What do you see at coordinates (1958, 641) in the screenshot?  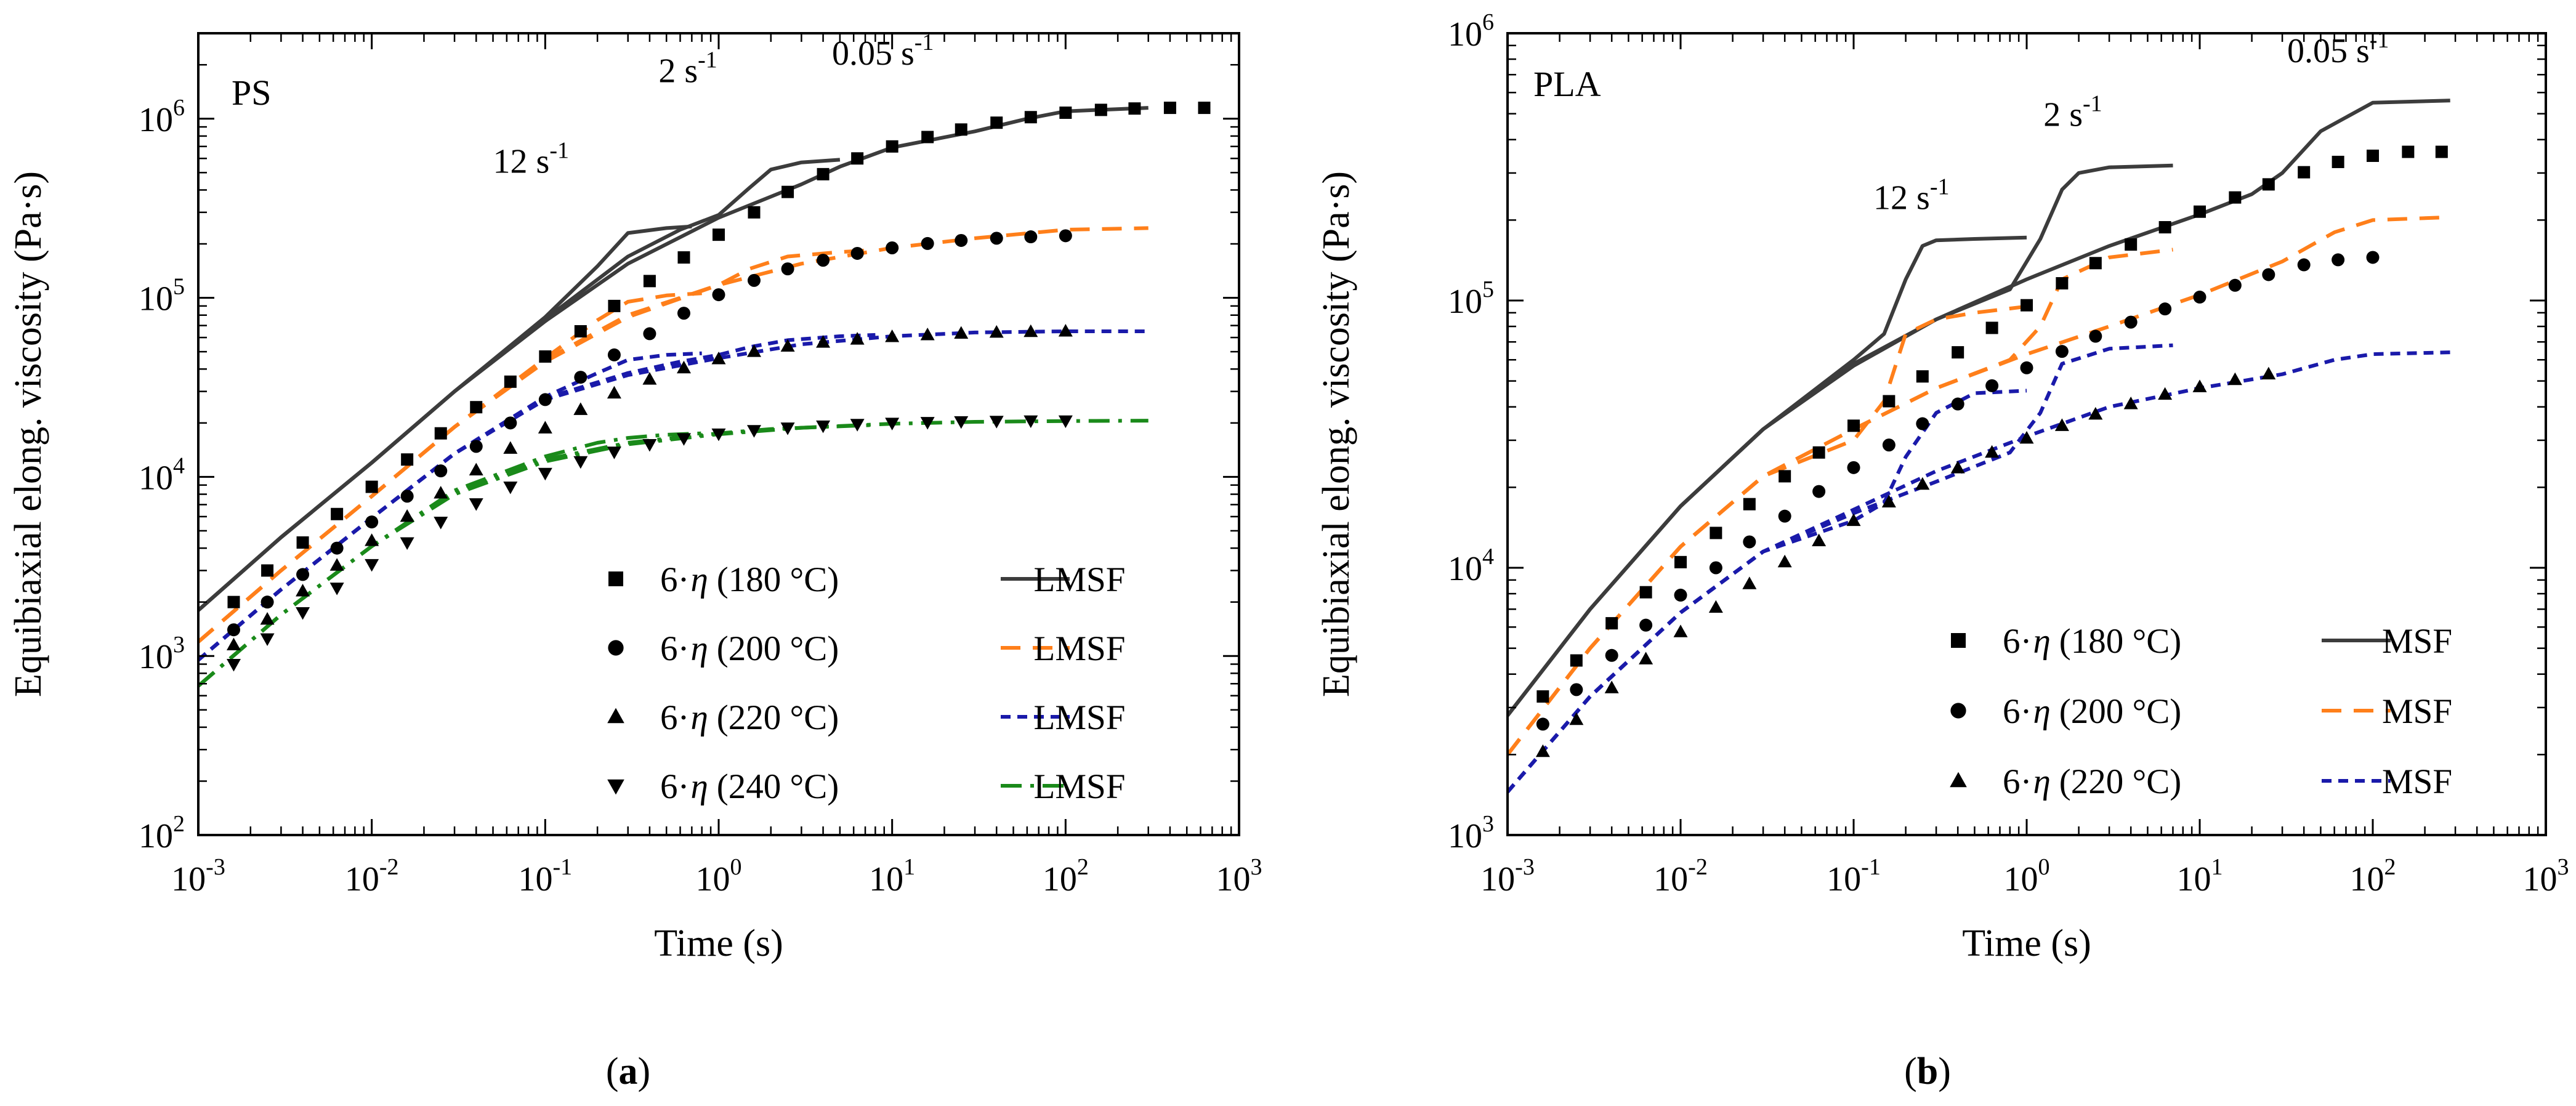 I see `legend-marker` at bounding box center [1958, 641].